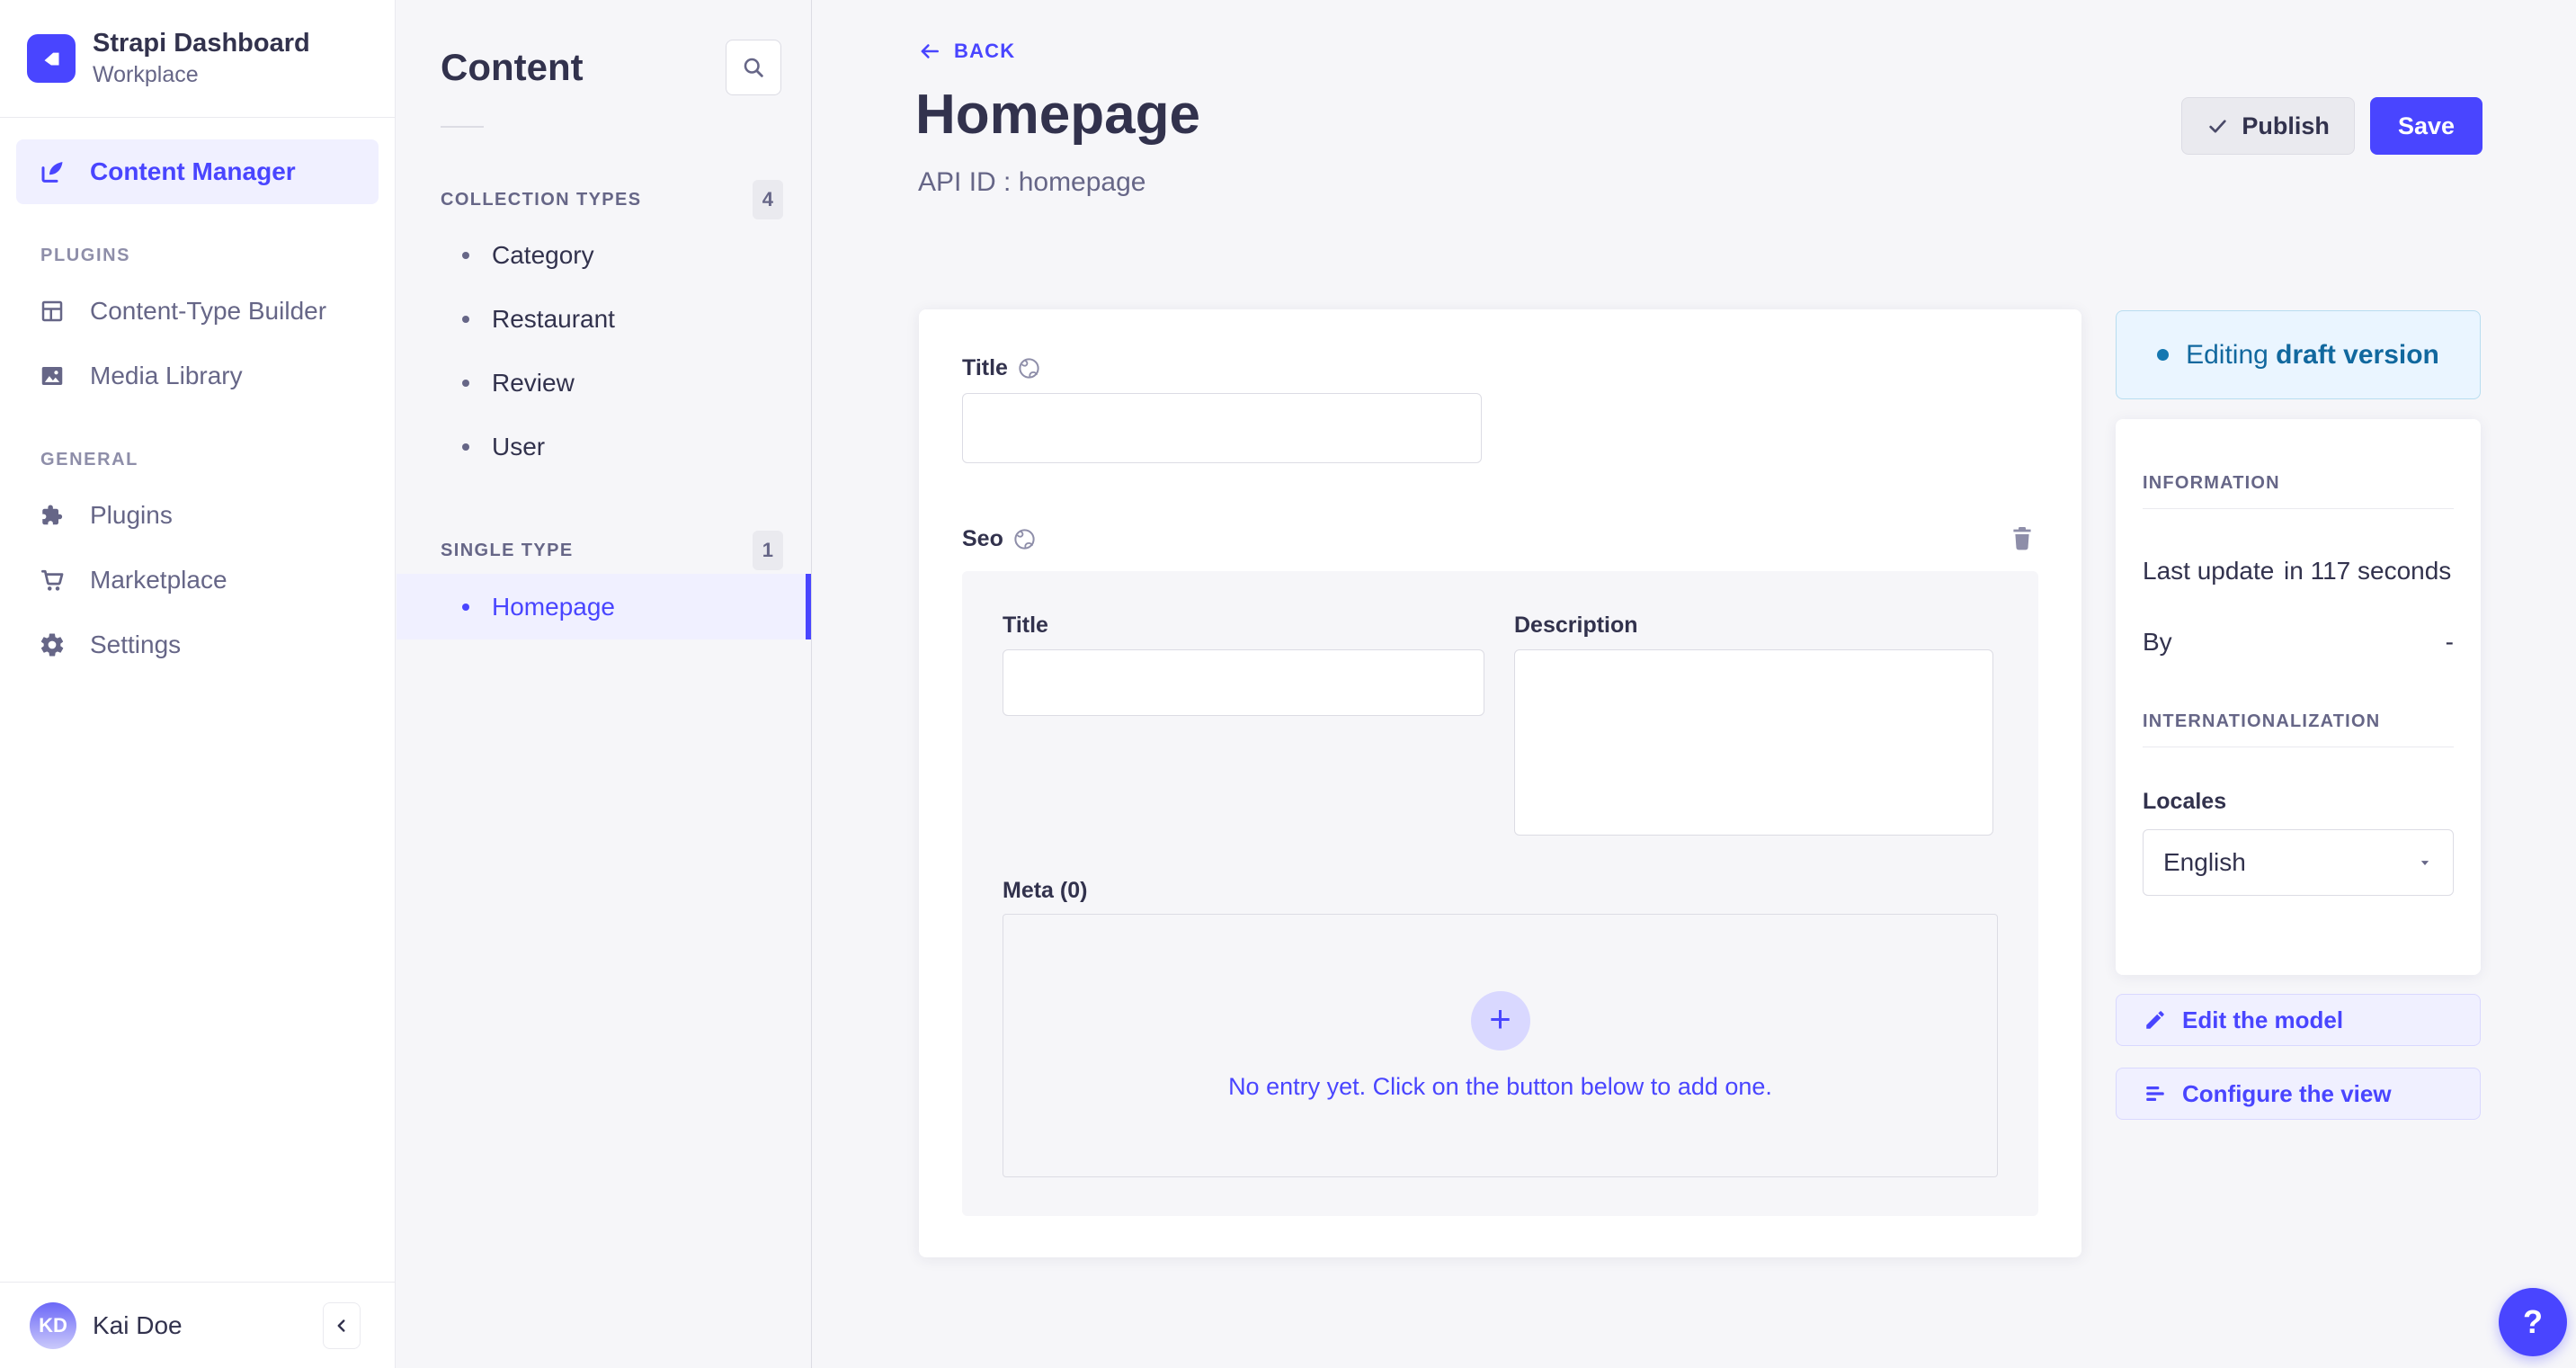  I want to click on api-id-subtitle: API ID : homepage, so click(1032, 182).